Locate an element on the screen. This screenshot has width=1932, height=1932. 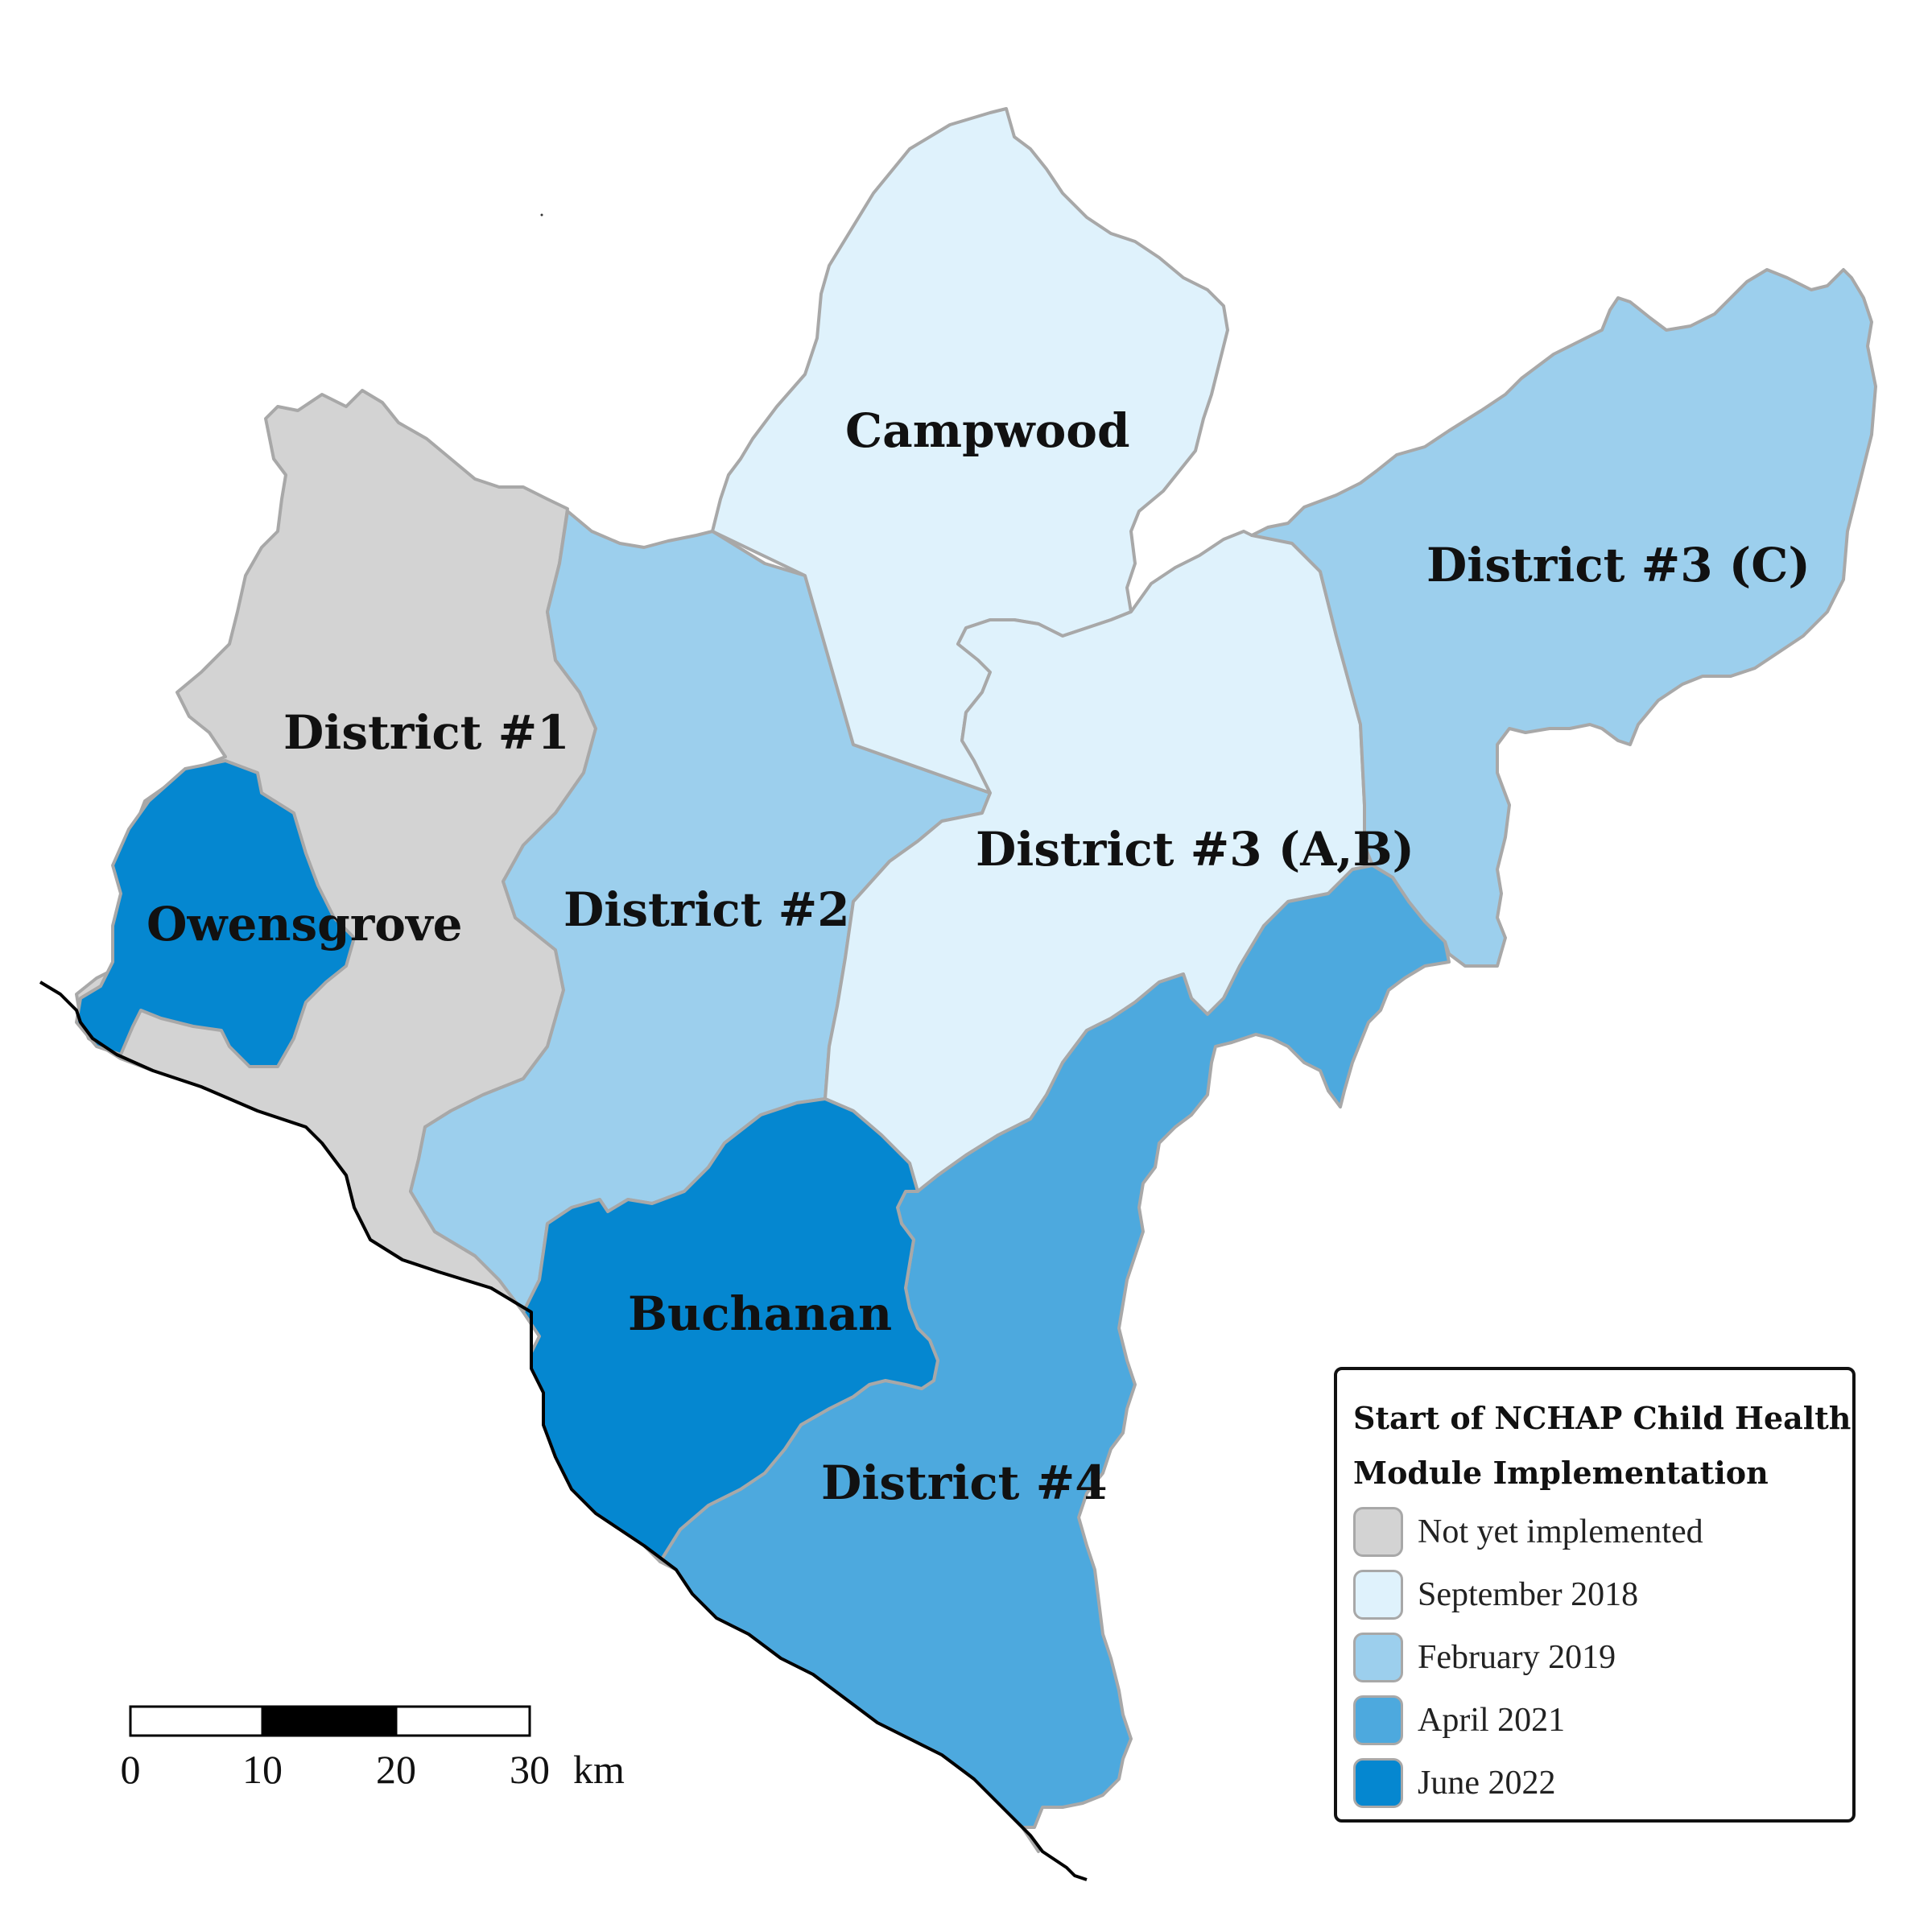
legend-item-jun-2022: June 2022 is located at coordinates (1602, 1783).